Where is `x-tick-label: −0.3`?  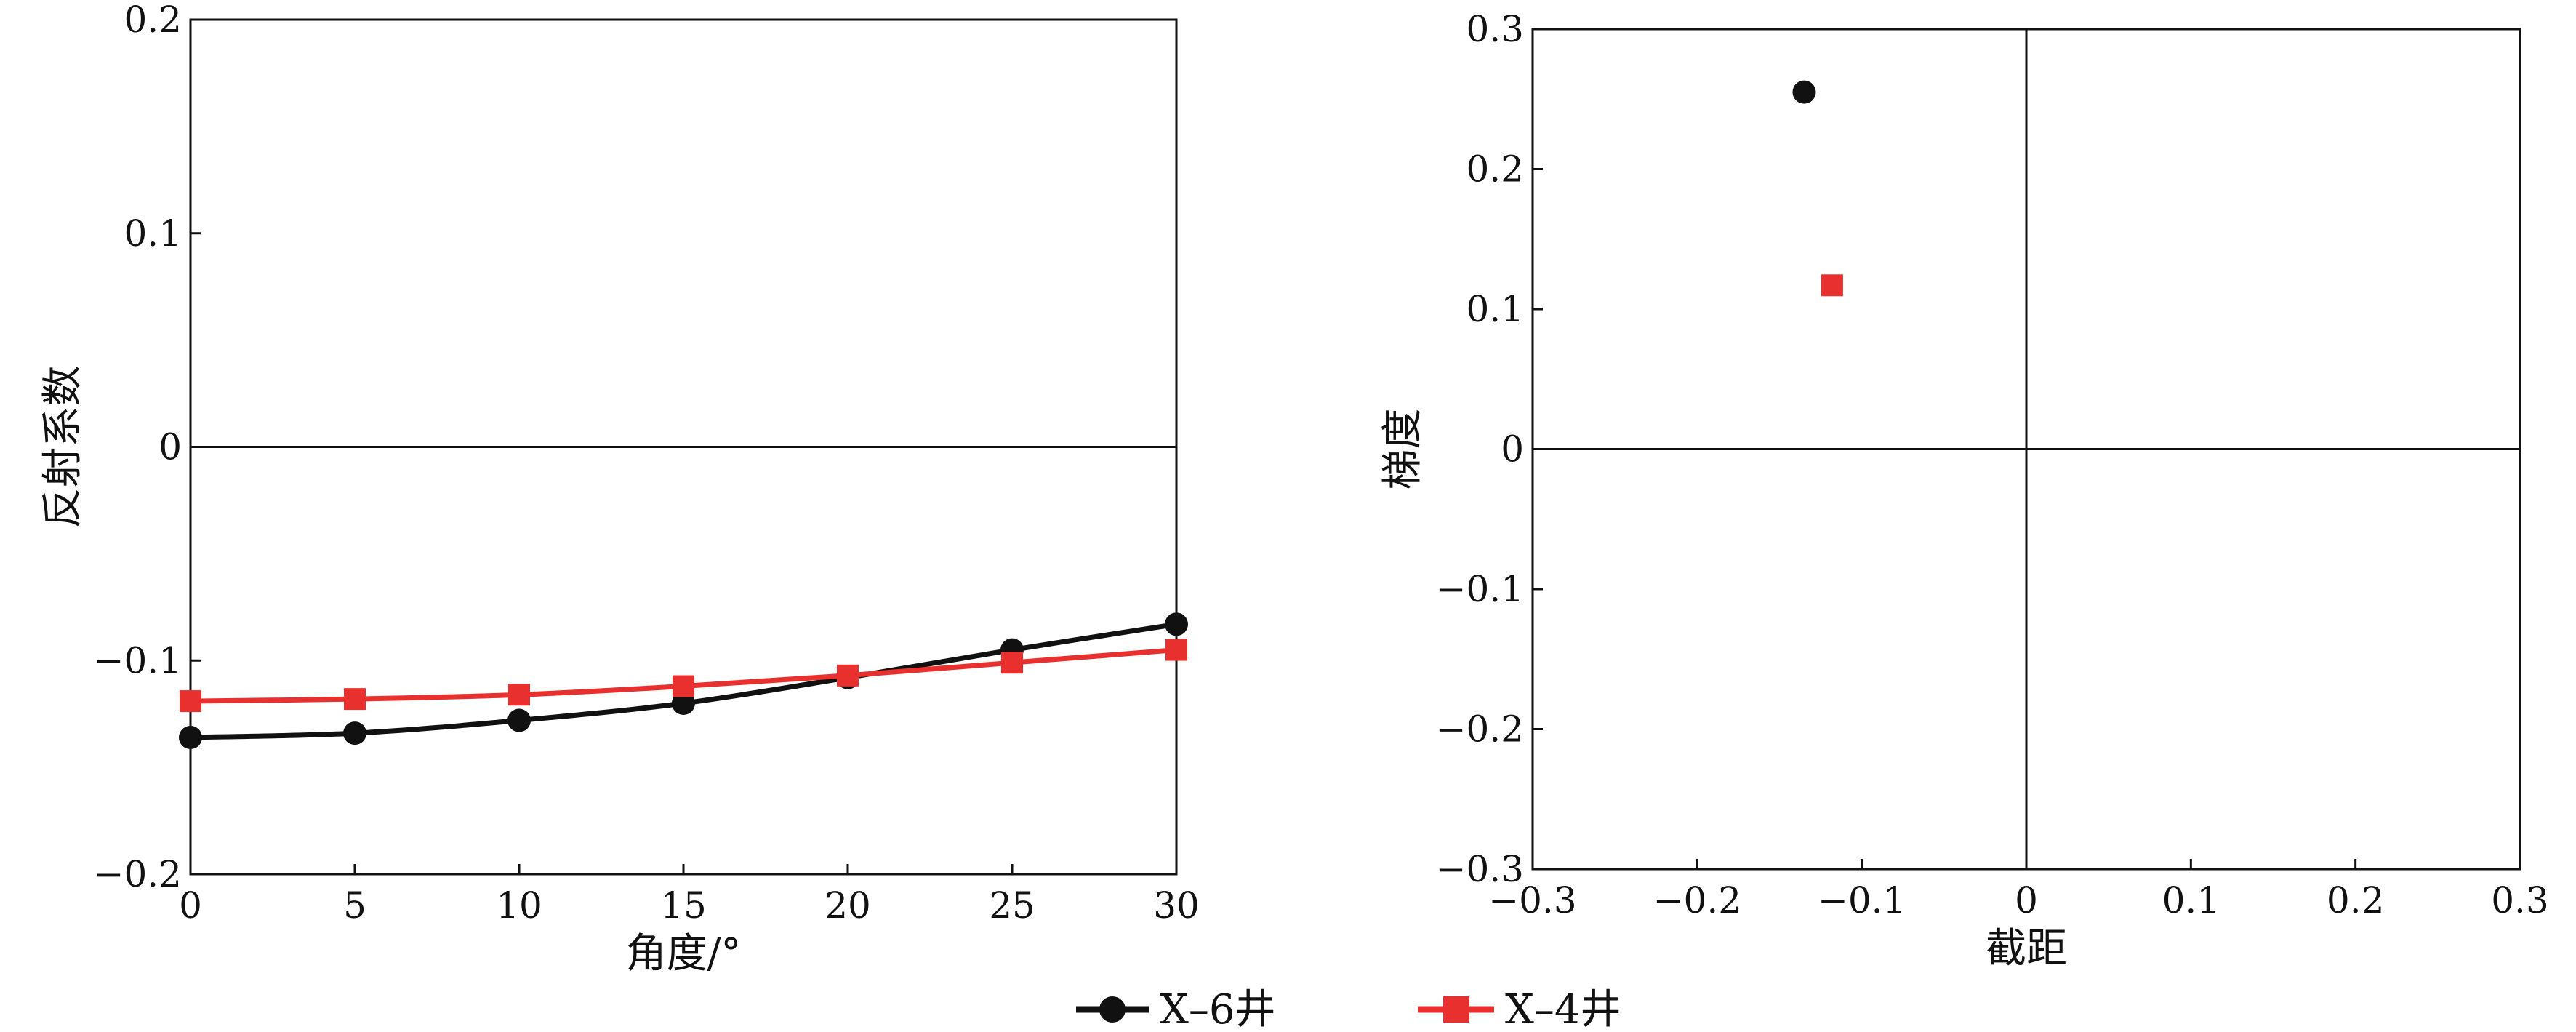 x-tick-label: −0.3 is located at coordinates (1532, 900).